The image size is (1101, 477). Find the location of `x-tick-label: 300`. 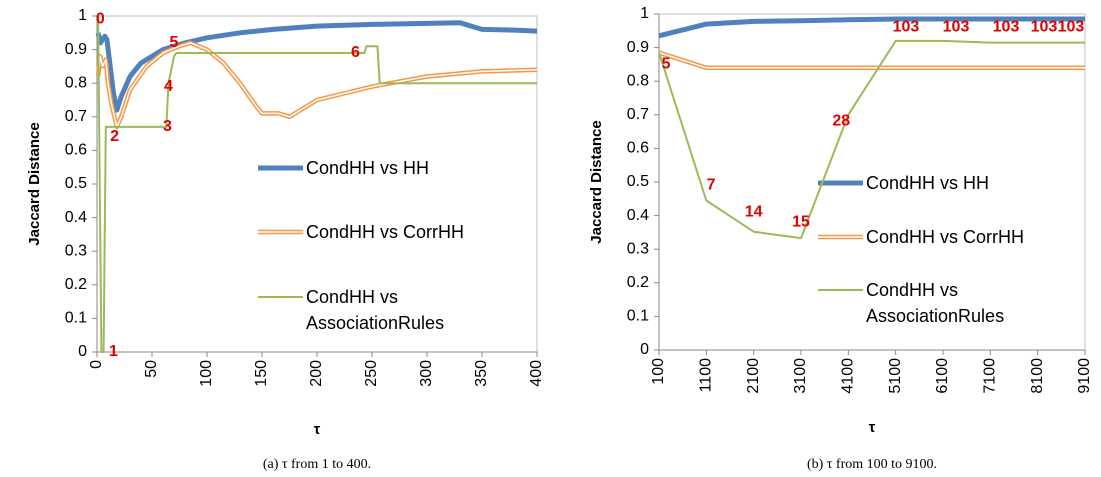

x-tick-label: 300 is located at coordinates (426, 373).